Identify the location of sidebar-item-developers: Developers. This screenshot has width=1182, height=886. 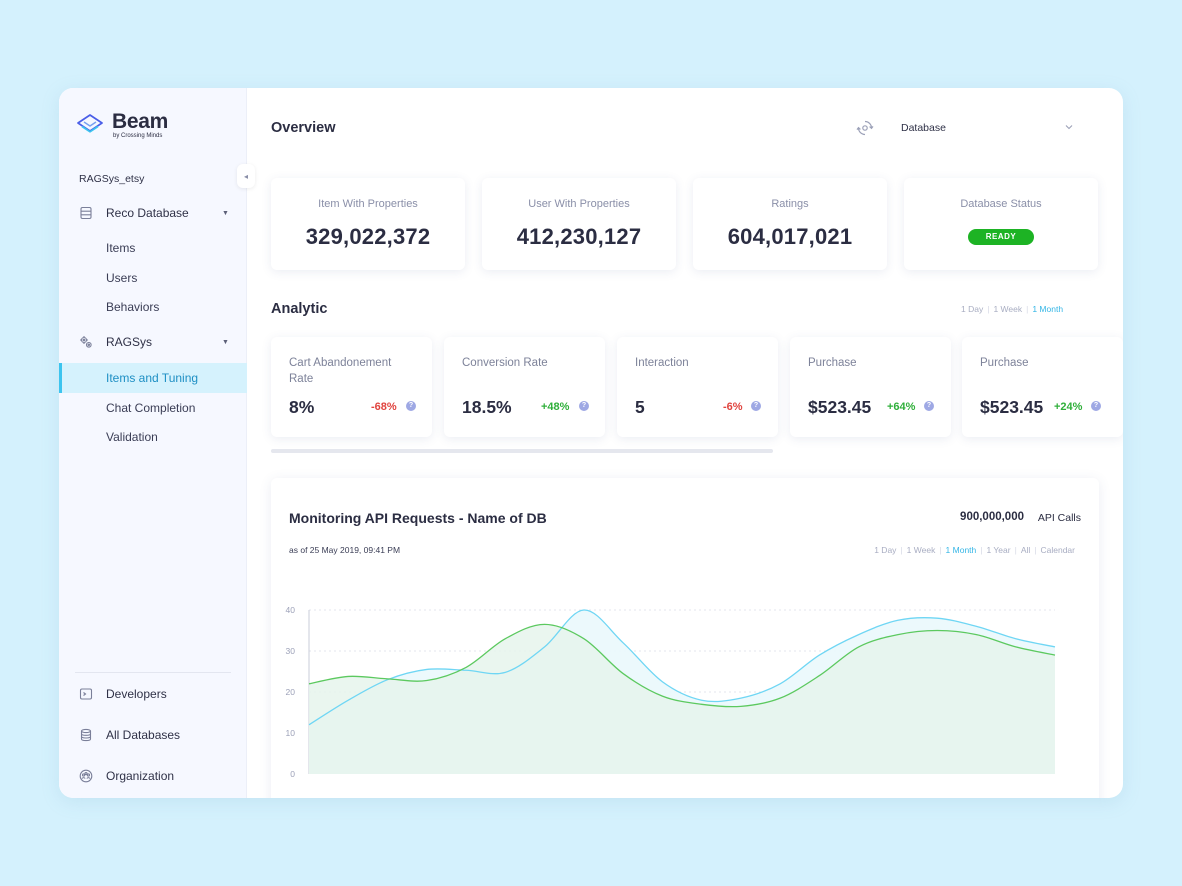
(153, 694).